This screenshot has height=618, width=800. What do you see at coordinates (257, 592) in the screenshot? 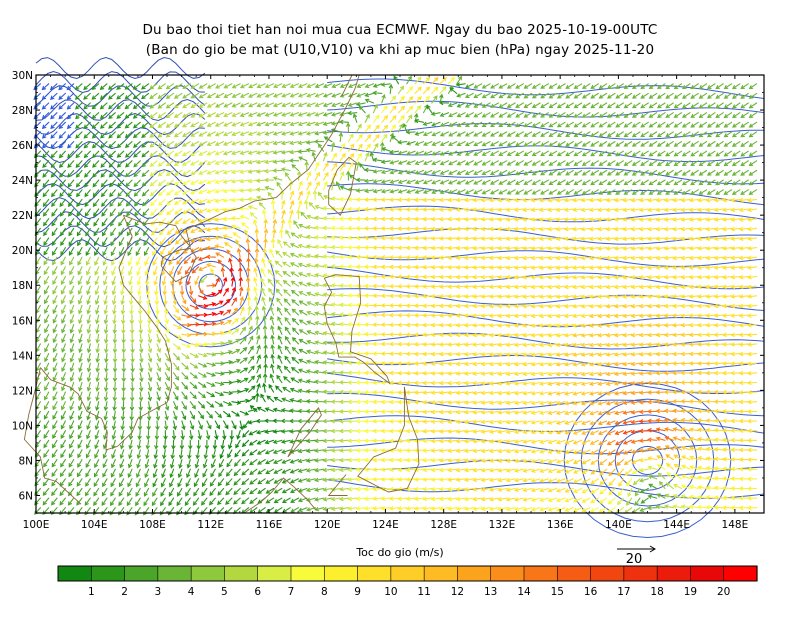
I see `colorbar-tick-label: 6` at bounding box center [257, 592].